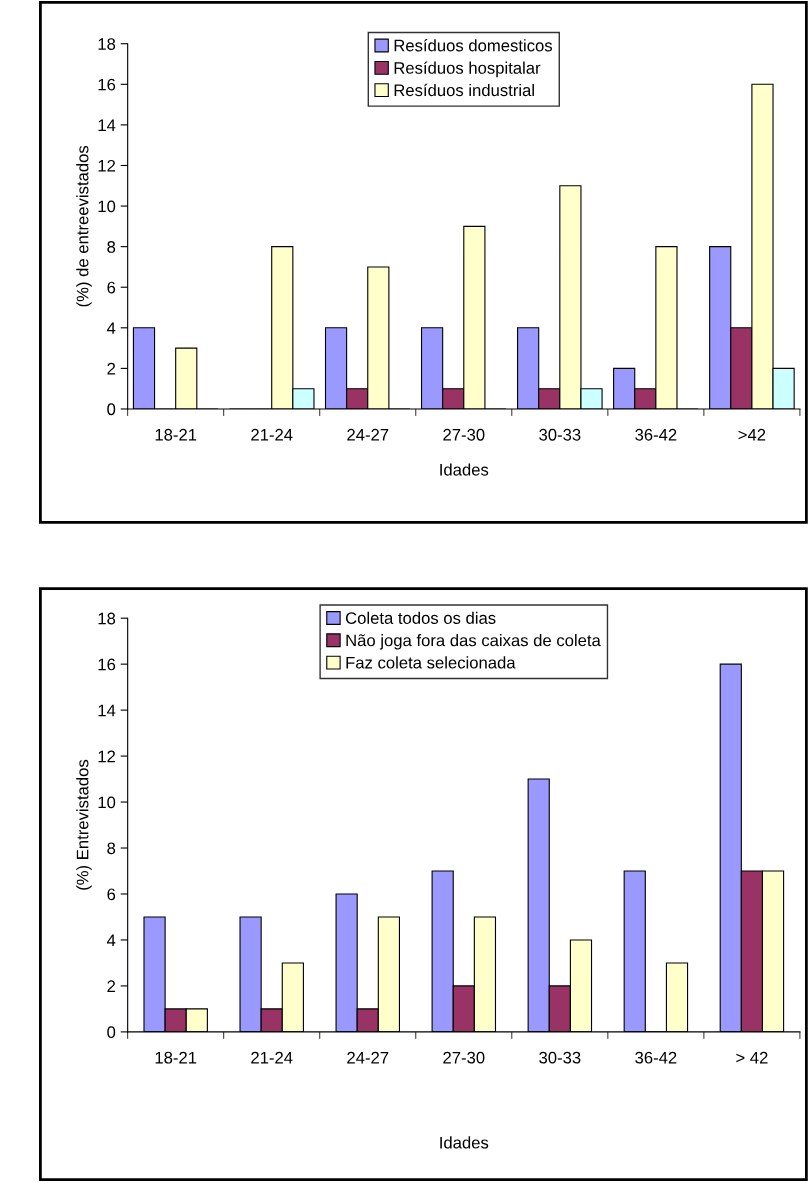 The height and width of the screenshot is (1182, 808). Describe the element at coordinates (464, 90) in the screenshot. I see `legend-label: Resíduos industrial` at that location.